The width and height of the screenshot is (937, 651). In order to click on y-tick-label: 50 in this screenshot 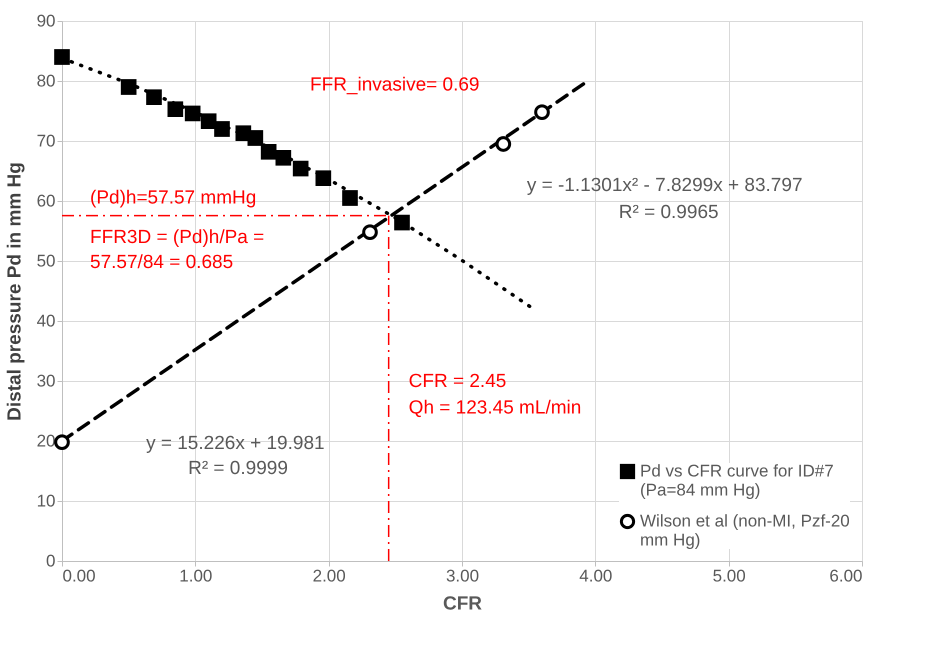, I will do `click(46, 261)`.